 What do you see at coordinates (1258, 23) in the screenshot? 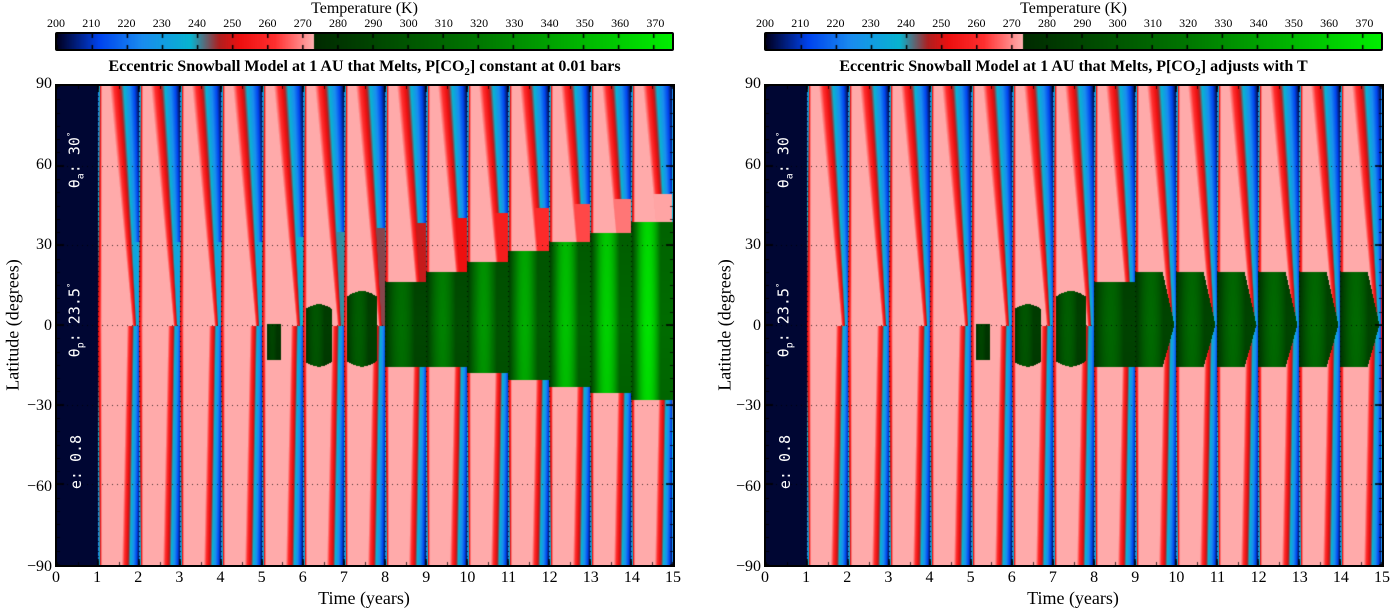
I see `colorbar-tick-label: 340` at bounding box center [1258, 23].